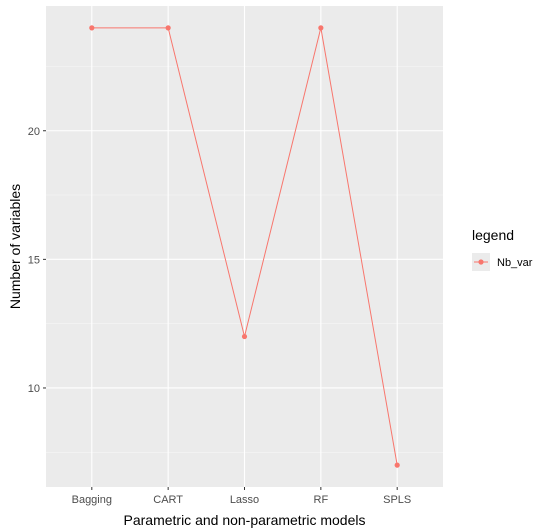  Describe the element at coordinates (493, 235) in the screenshot. I see `legend-title: legend` at that location.